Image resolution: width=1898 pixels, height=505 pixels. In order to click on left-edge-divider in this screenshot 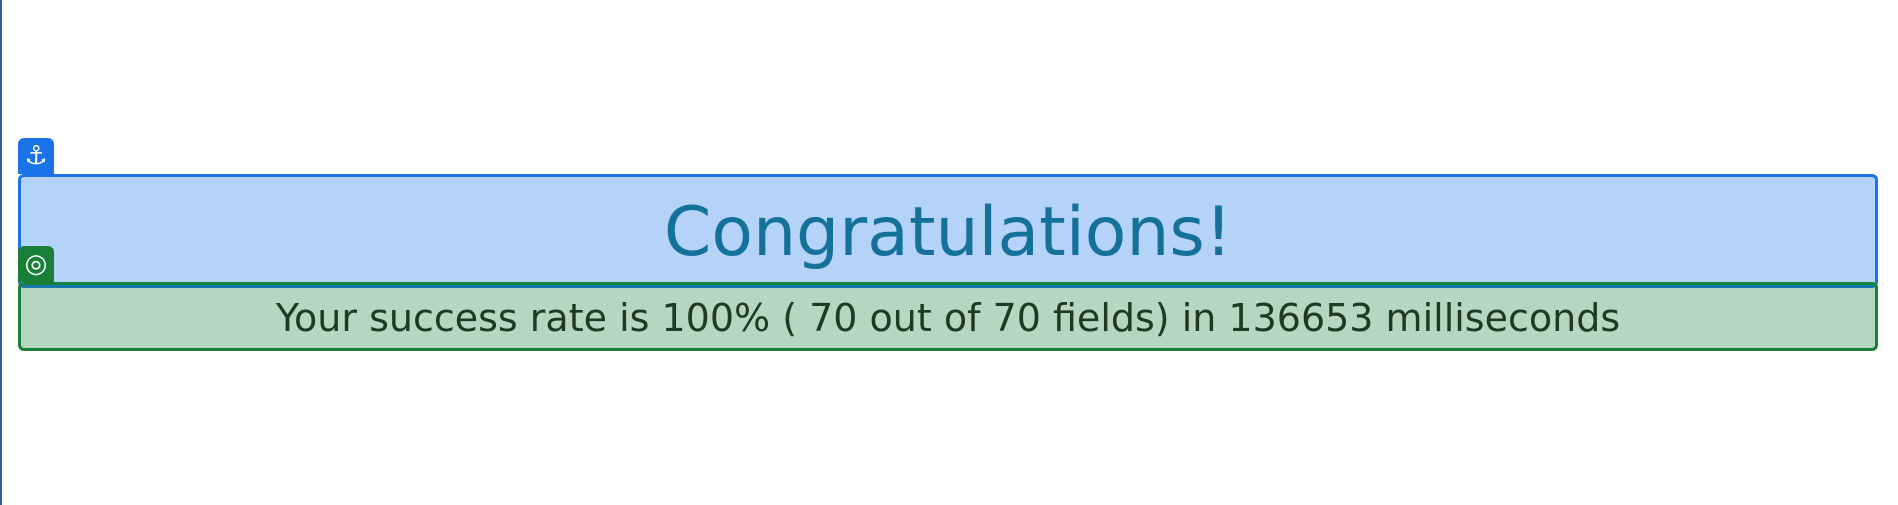, I will do `click(1, 252)`.